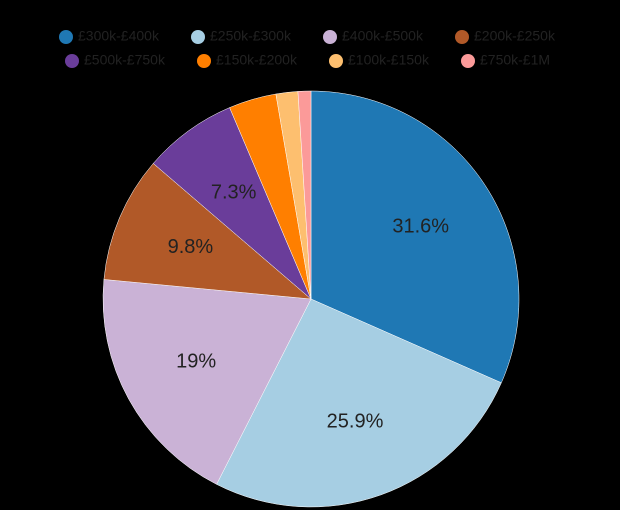 The width and height of the screenshot is (620, 510). I want to click on legend-label: £400k-£500k, so click(383, 36).